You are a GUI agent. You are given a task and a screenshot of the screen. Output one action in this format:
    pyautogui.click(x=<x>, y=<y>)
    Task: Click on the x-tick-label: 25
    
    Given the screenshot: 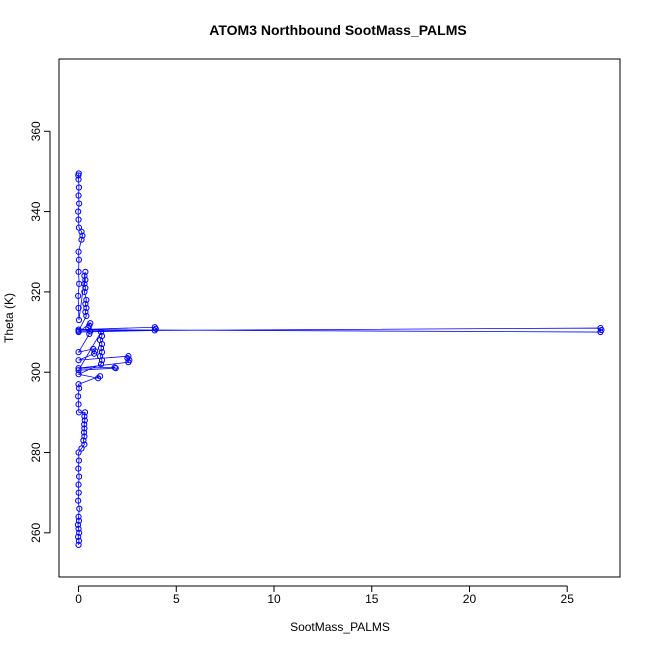 What is the action you would take?
    pyautogui.click(x=568, y=599)
    